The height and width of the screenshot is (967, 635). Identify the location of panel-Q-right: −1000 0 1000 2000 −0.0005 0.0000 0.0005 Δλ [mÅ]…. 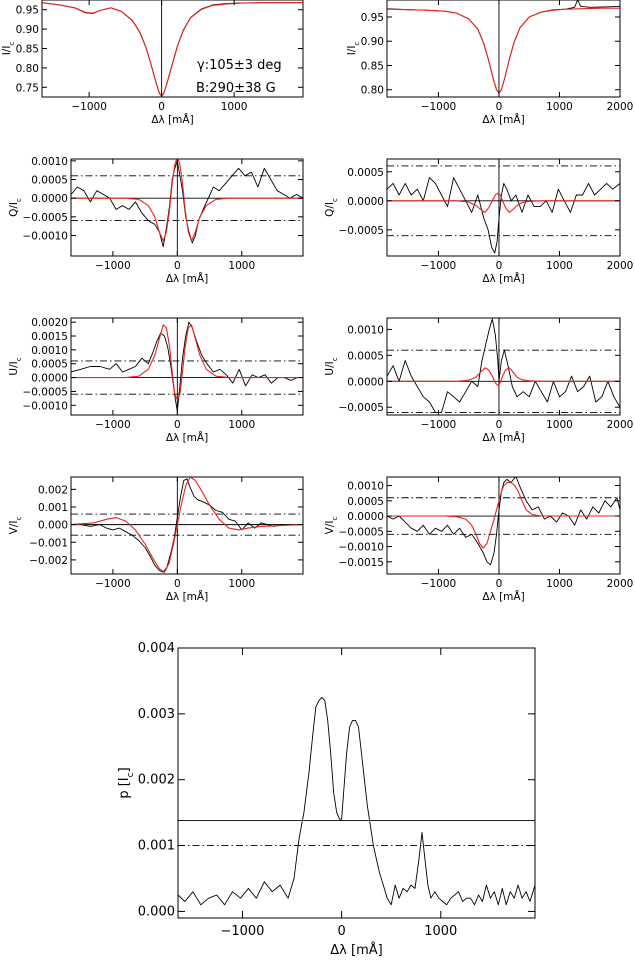
(479, 221).